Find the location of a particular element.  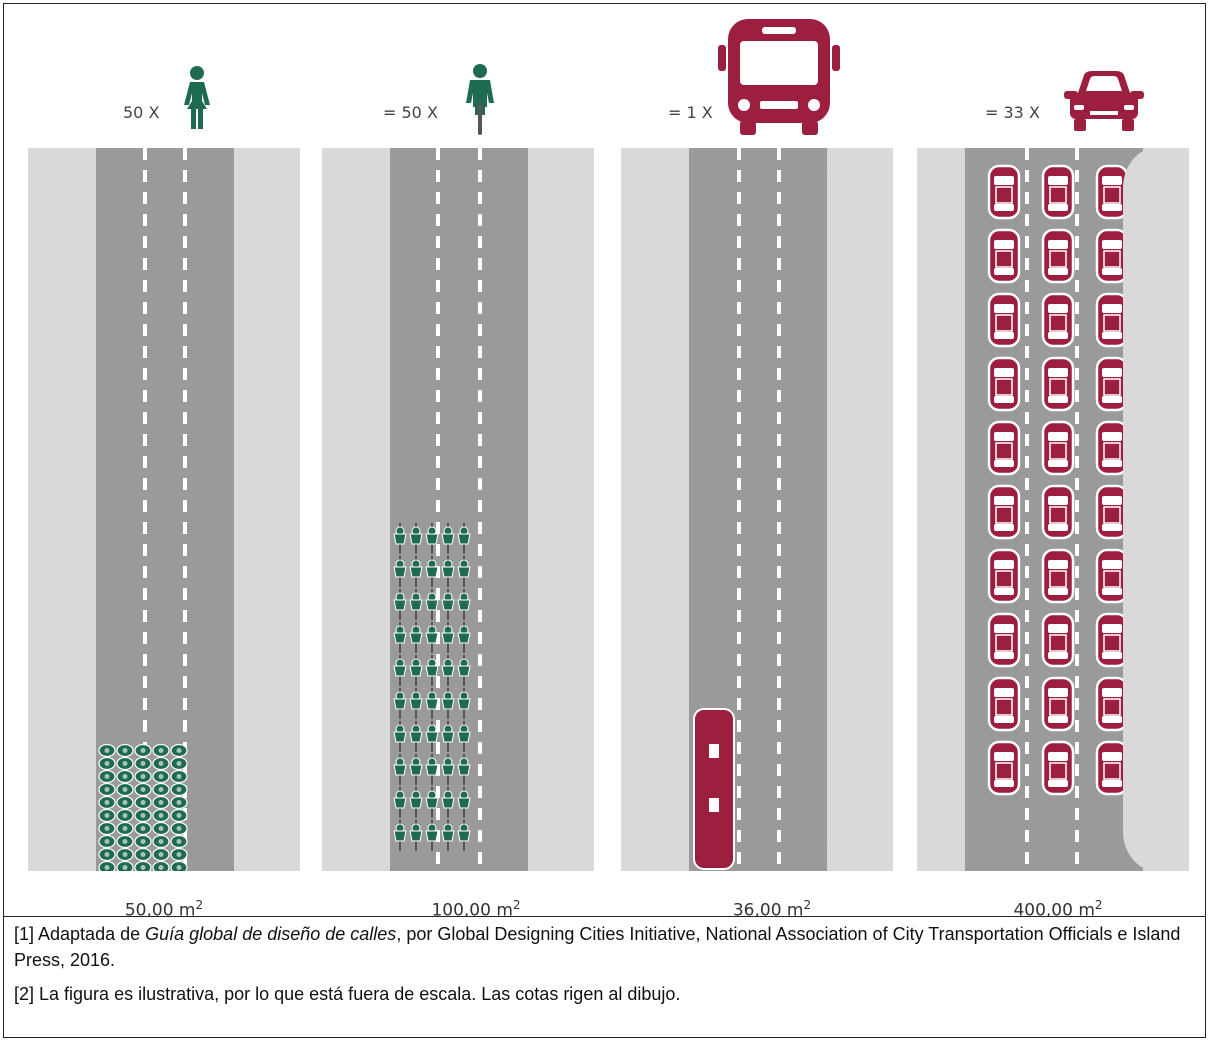

bus-icon is located at coordinates (779, 77).